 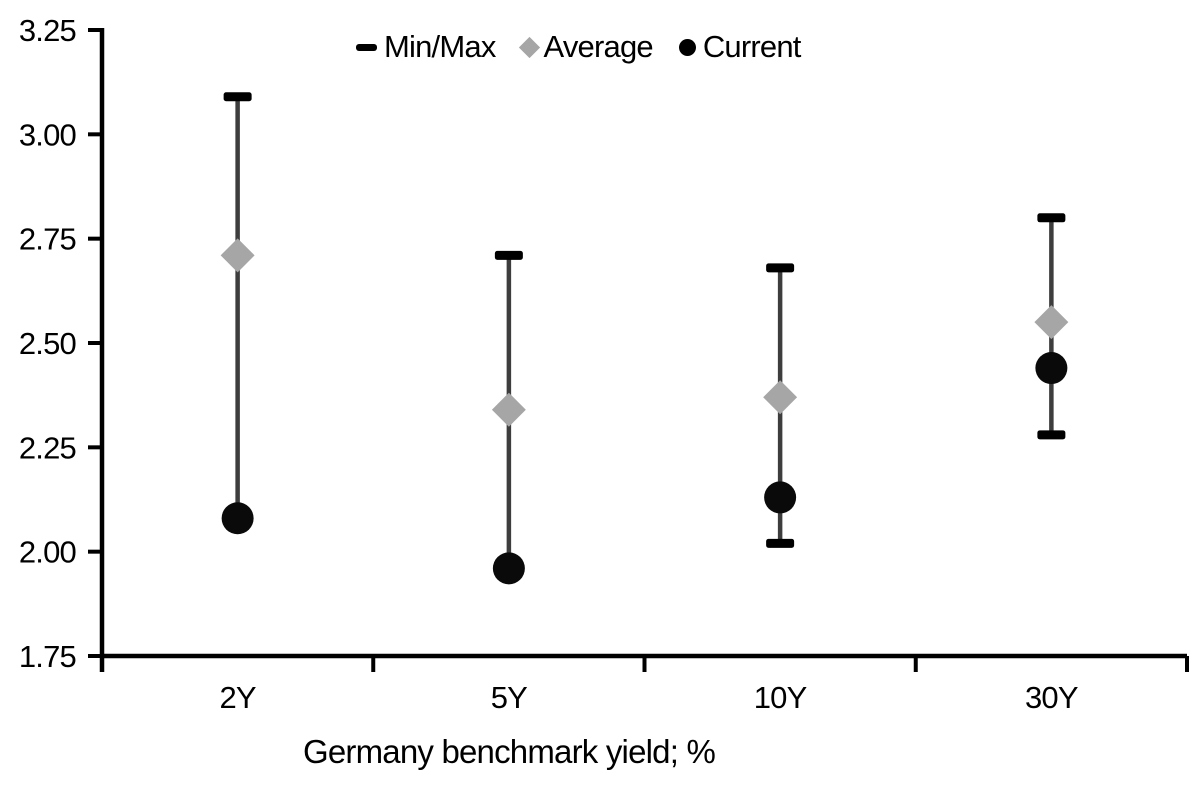 I want to click on legend-label-average: Average, so click(x=598, y=46).